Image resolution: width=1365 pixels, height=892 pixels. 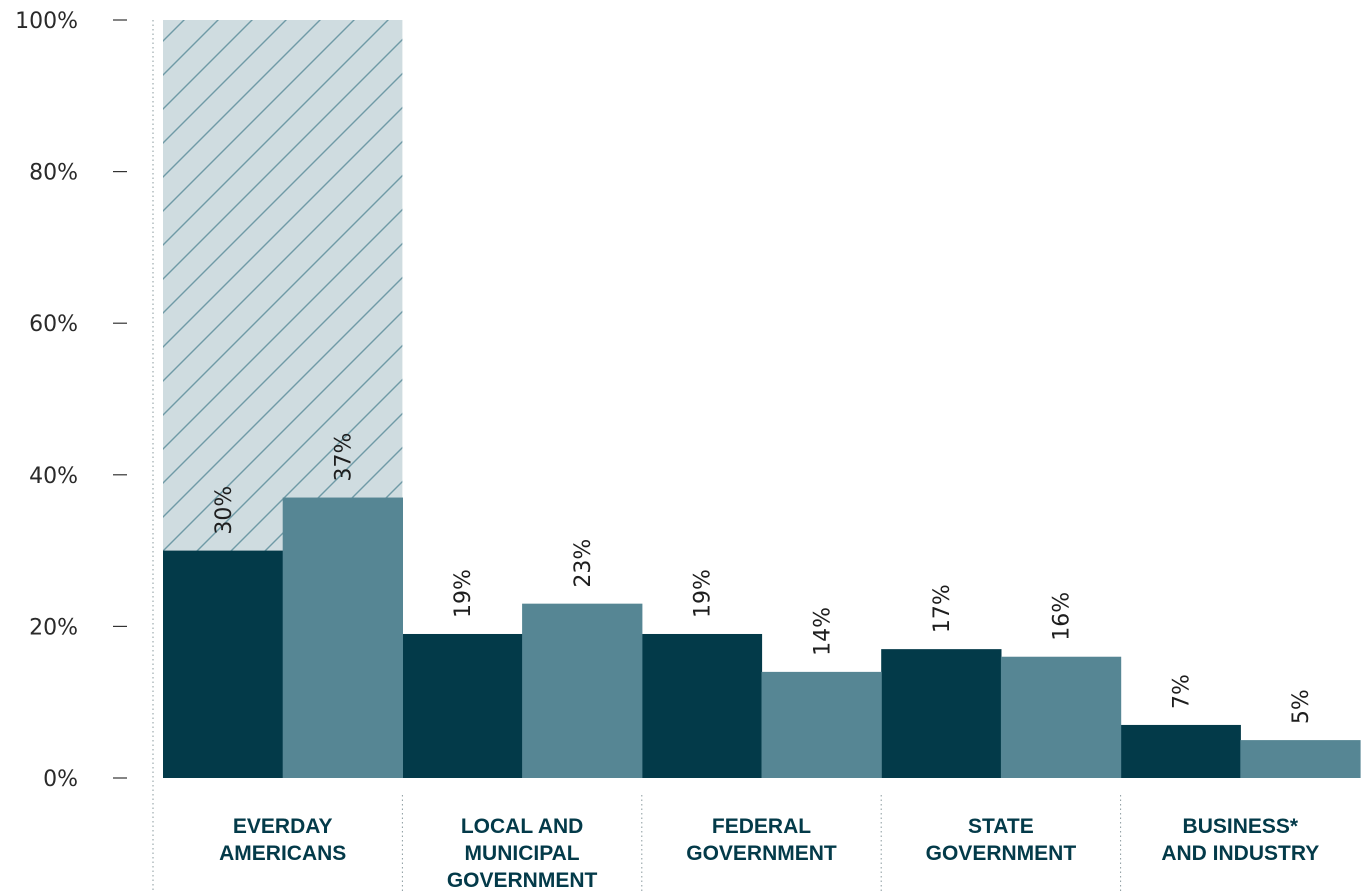 I want to click on bar-value-label: 7%, so click(x=1181, y=691).